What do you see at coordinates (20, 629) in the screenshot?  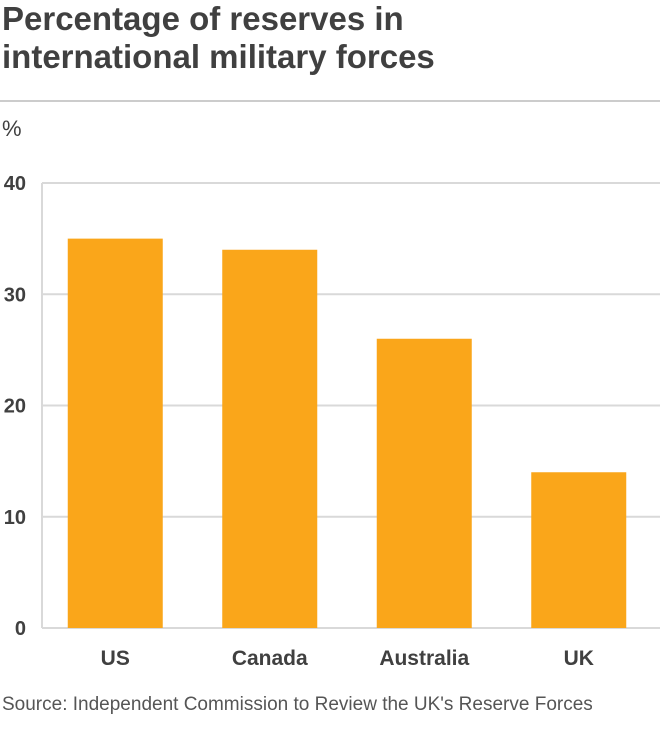 I see `y-tick-label: 0` at bounding box center [20, 629].